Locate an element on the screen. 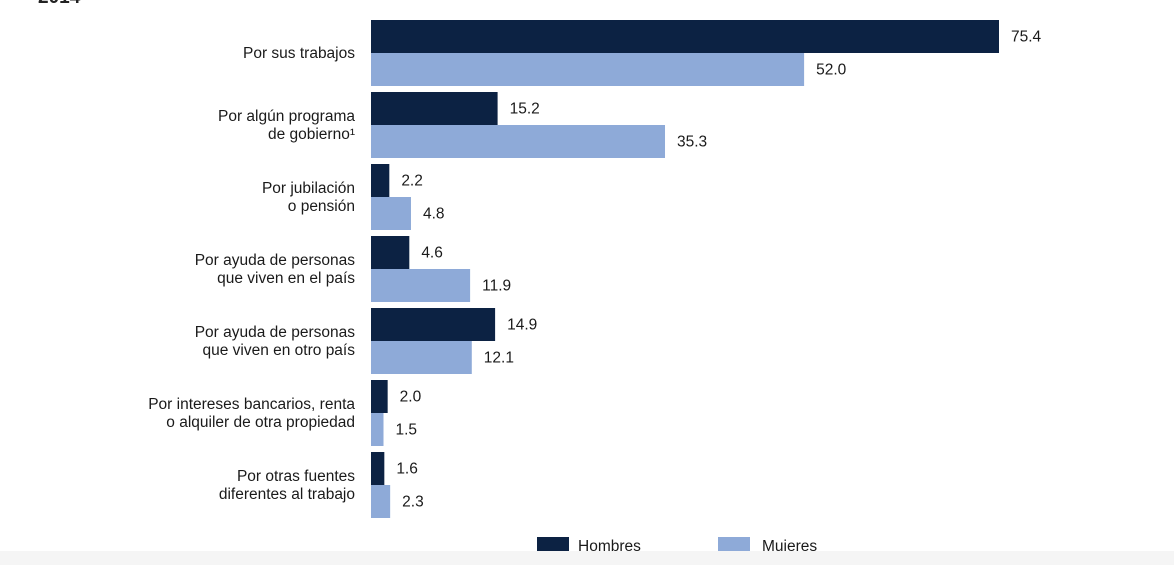  data-label: 14.9 is located at coordinates (522, 325).